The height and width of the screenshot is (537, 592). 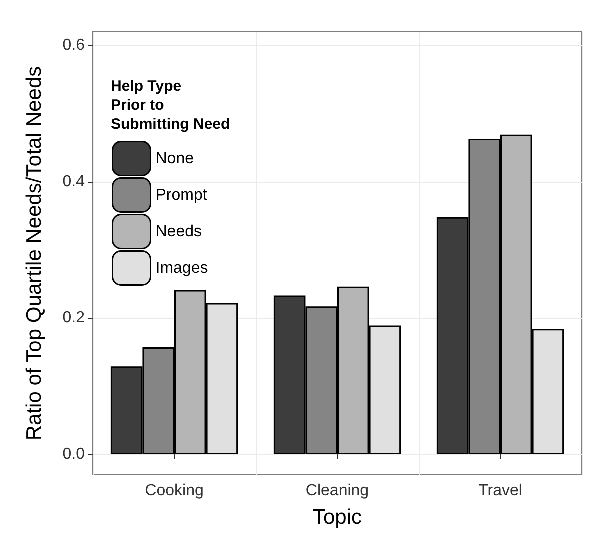 What do you see at coordinates (74, 45) in the screenshot?
I see `y-tick-label: 0.6` at bounding box center [74, 45].